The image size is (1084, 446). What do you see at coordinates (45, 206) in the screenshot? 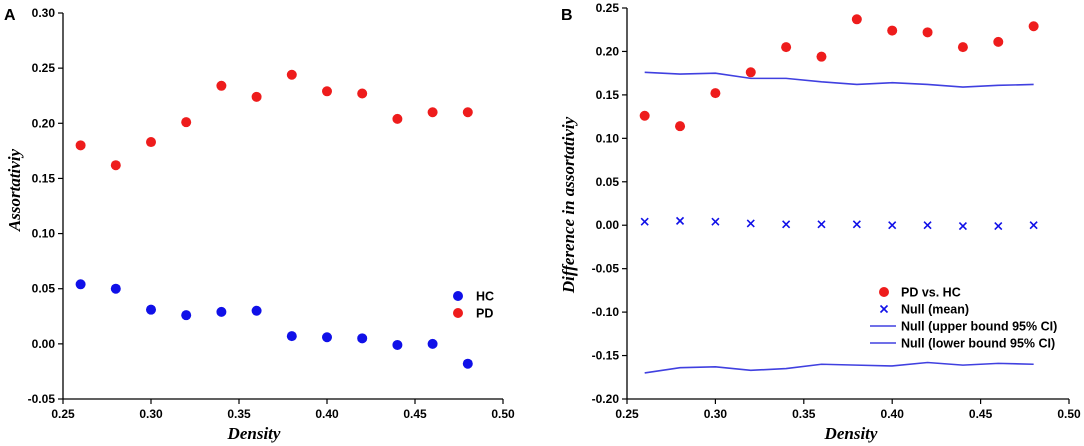
I see `panel-a-y-axis: -0.05 0.00 0.05 0.10 0.15 0.20 0.25 0.30` at bounding box center [45, 206].